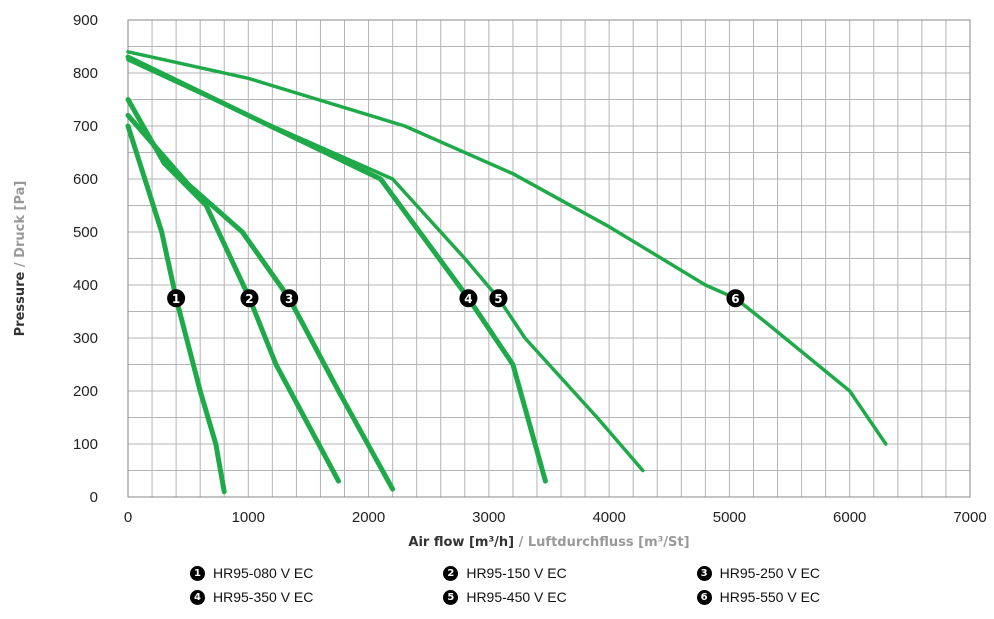 Image resolution: width=994 pixels, height=619 pixels. Describe the element at coordinates (823, 573) in the screenshot. I see `legend-item: 3 HR95-250 V EC` at that location.